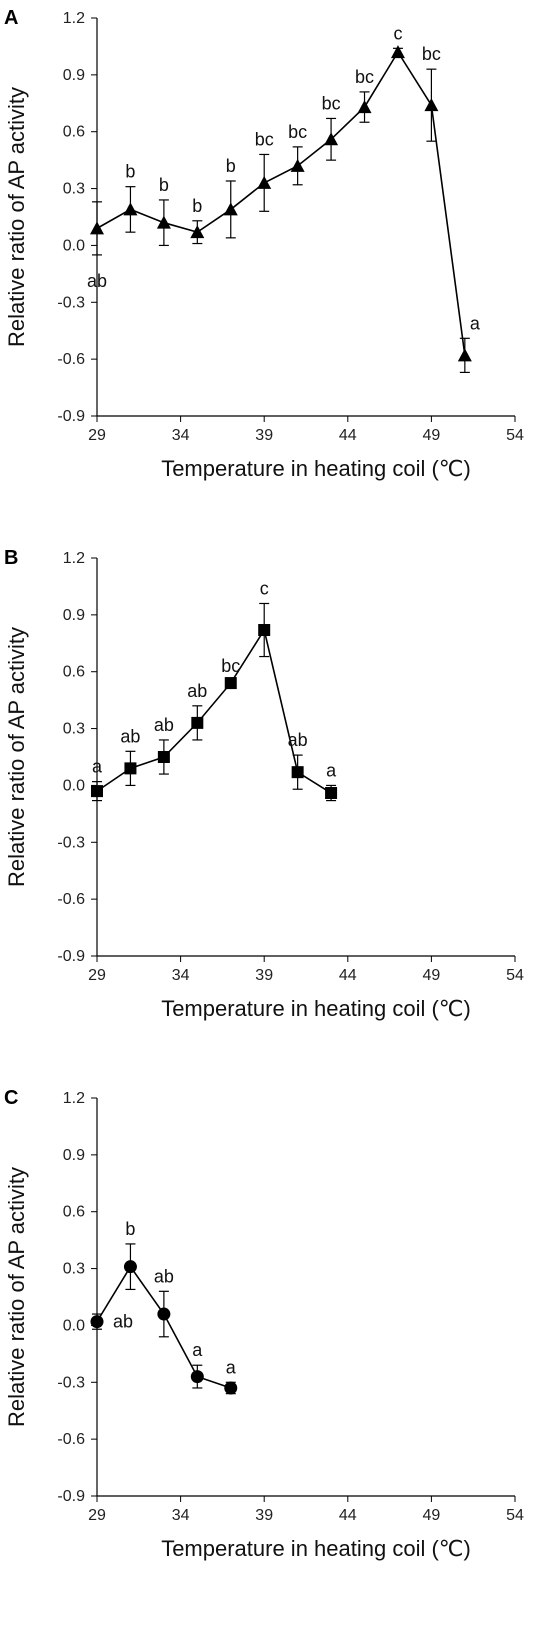  I want to click on panel-letter: C, so click(11, 1098).